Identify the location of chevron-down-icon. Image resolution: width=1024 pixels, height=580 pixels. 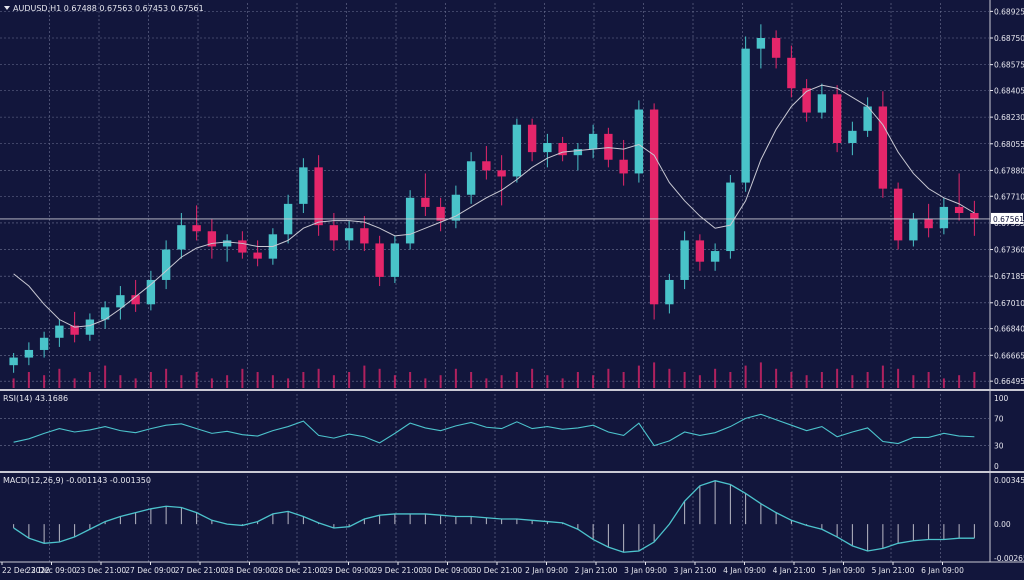
(7, 8).